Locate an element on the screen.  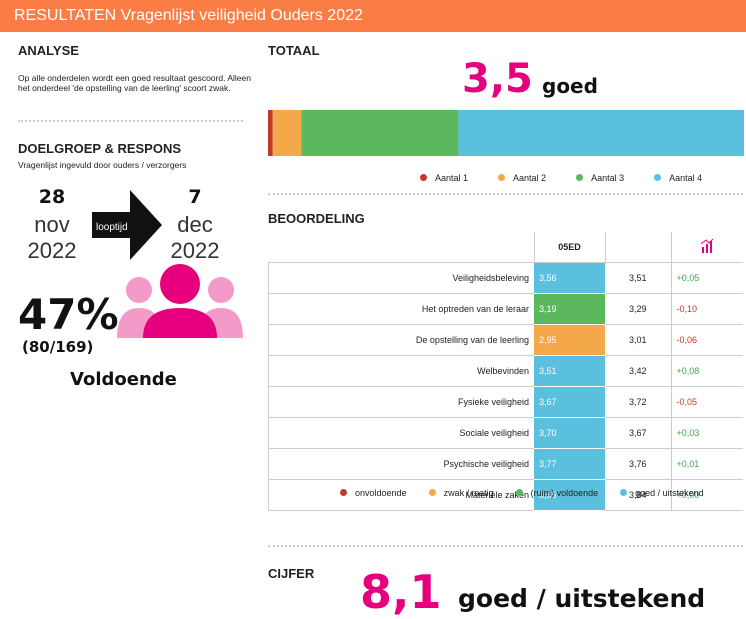
diff-cell: +0,03 is located at coordinates (706, 433).